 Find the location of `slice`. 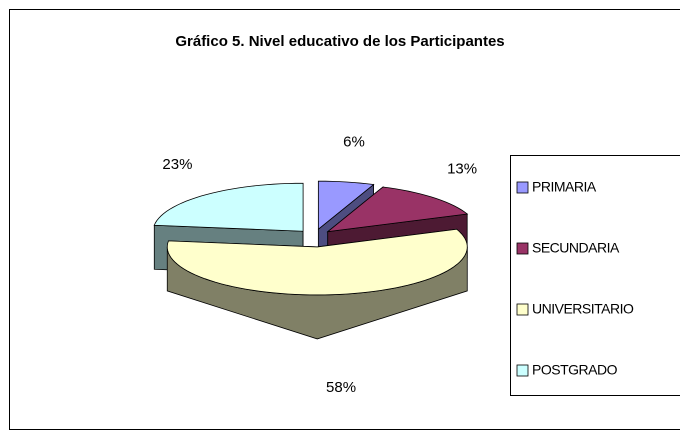

slice is located at coordinates (317, 284).